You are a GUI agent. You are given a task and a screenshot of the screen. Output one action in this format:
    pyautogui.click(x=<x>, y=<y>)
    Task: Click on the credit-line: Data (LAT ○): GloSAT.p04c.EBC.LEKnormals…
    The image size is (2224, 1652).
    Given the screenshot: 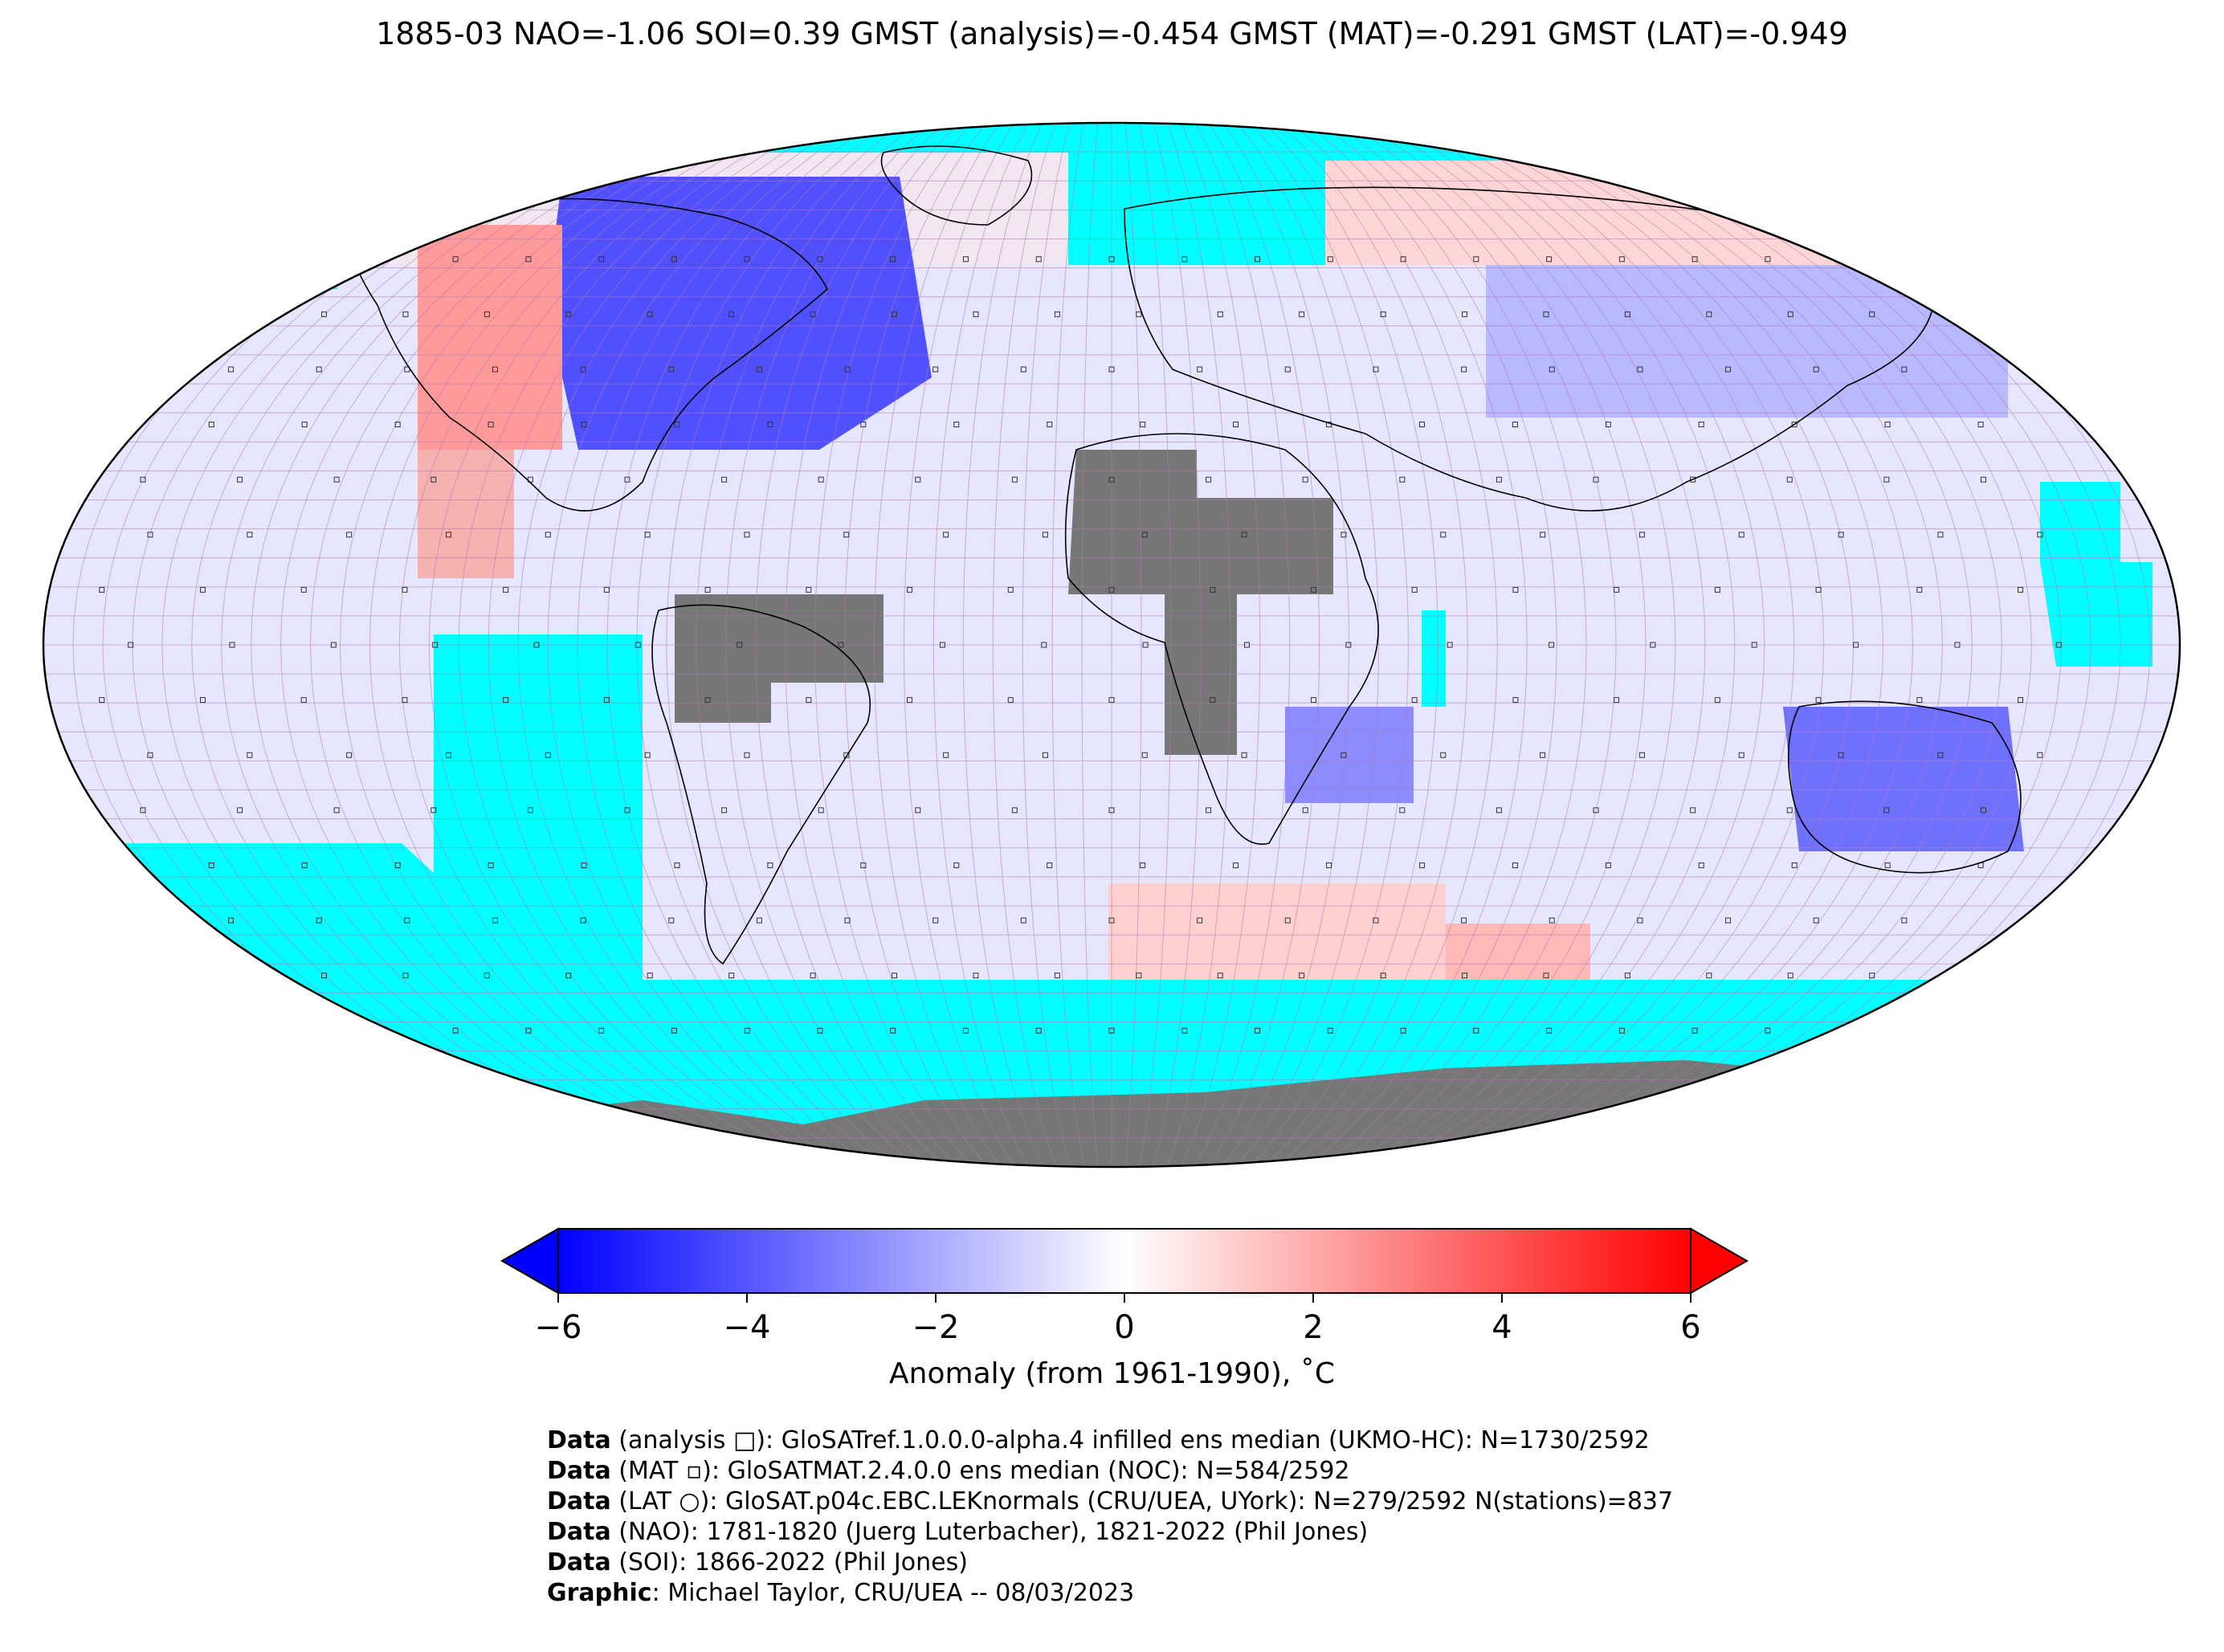 What is the action you would take?
    pyautogui.click(x=1110, y=1501)
    